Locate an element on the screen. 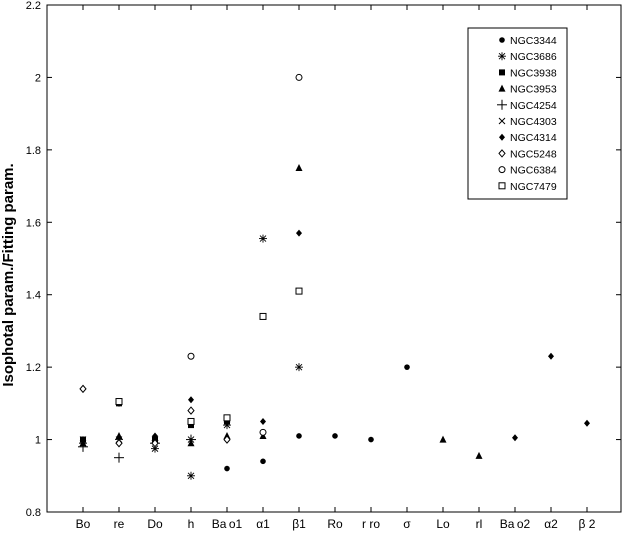 Image resolution: width=624 pixels, height=533 pixels. y-tick-label: 2 is located at coordinates (38, 78).